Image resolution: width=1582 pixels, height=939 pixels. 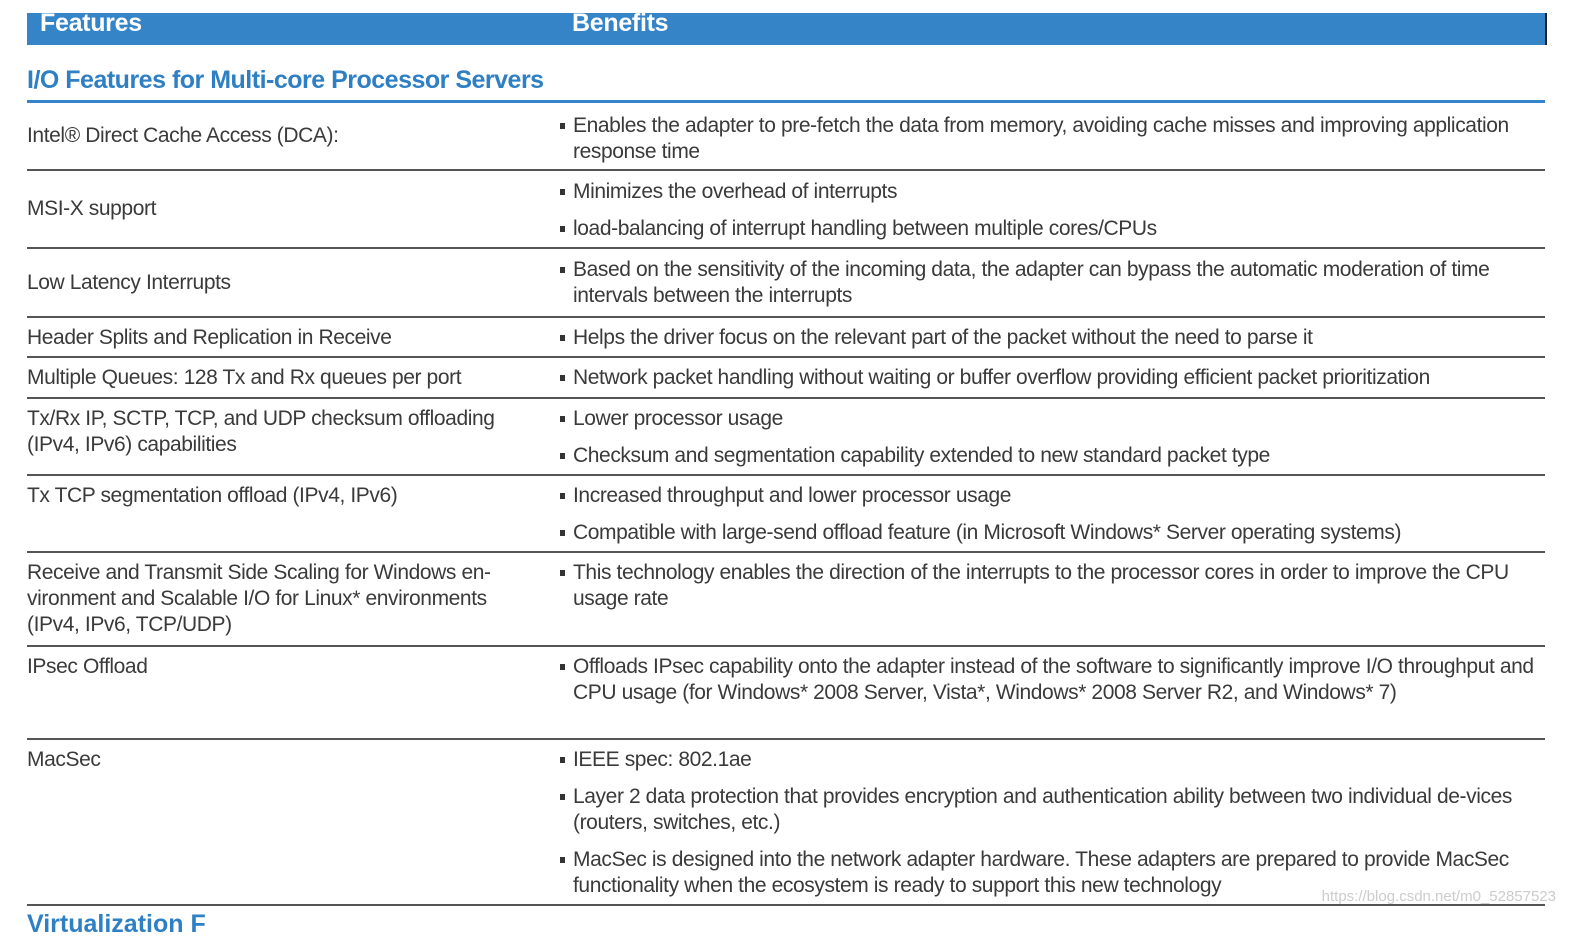 What do you see at coordinates (183, 135) in the screenshot?
I see `feature-name: Intel® Direct Cache Access (DCA):` at bounding box center [183, 135].